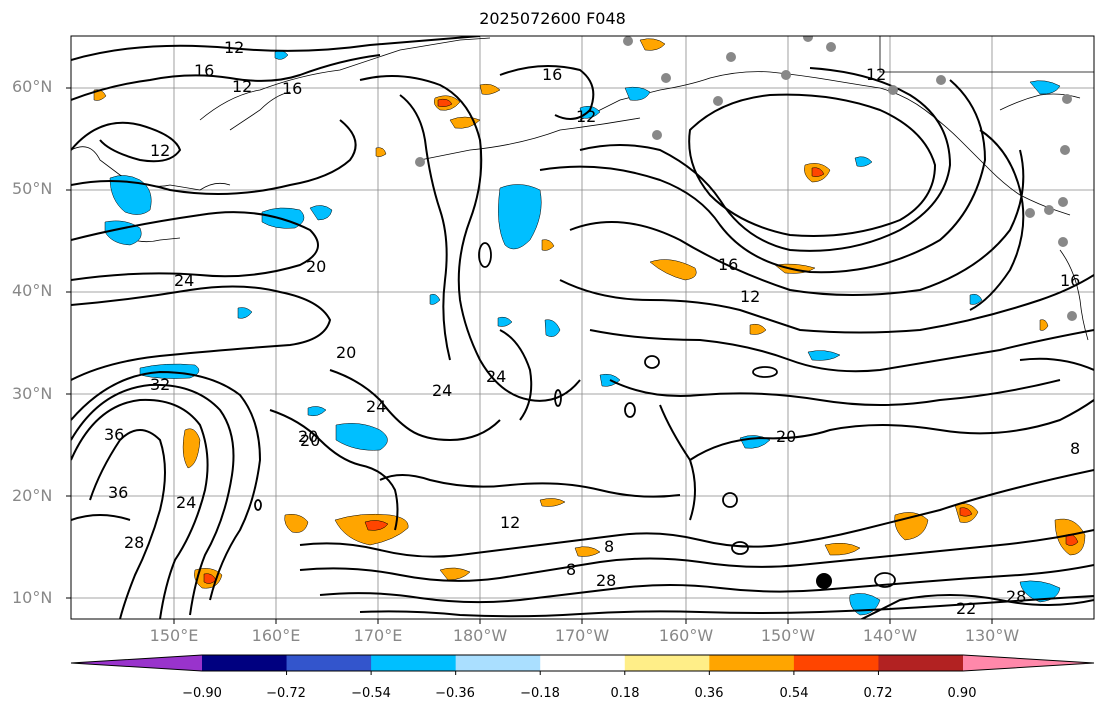 This screenshot has height=712, width=1105. I want to click on colorbar-tick-label: −0.18, so click(540, 693).